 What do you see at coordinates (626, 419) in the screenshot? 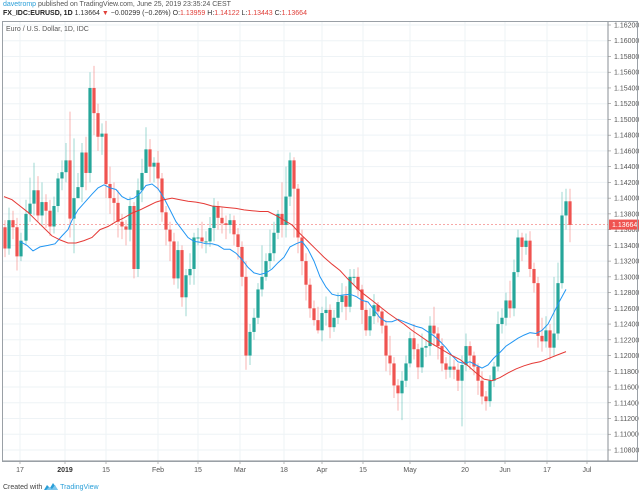
I see `y-axis-label: 1.11200` at bounding box center [626, 419].